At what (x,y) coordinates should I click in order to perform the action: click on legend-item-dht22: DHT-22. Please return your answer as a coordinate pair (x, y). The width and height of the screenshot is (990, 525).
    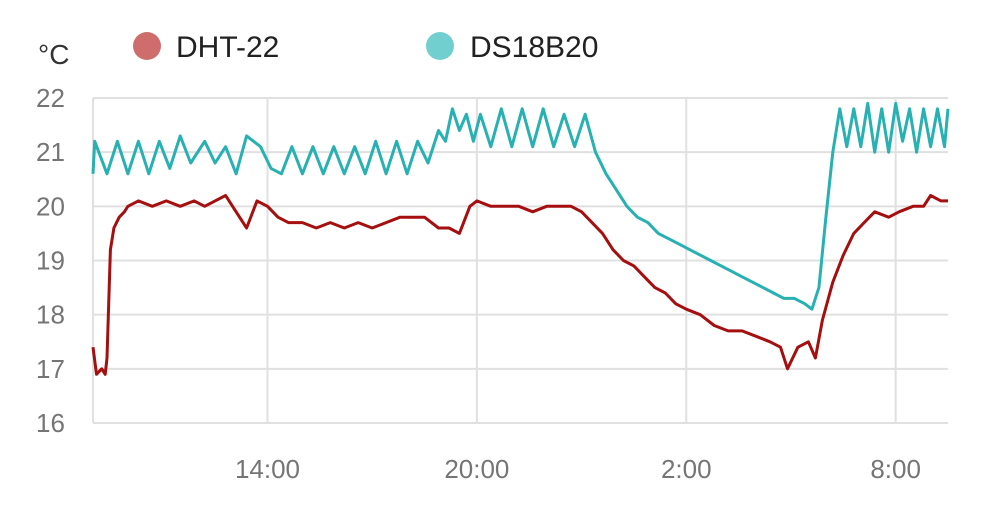
    Looking at the image, I should click on (206, 47).